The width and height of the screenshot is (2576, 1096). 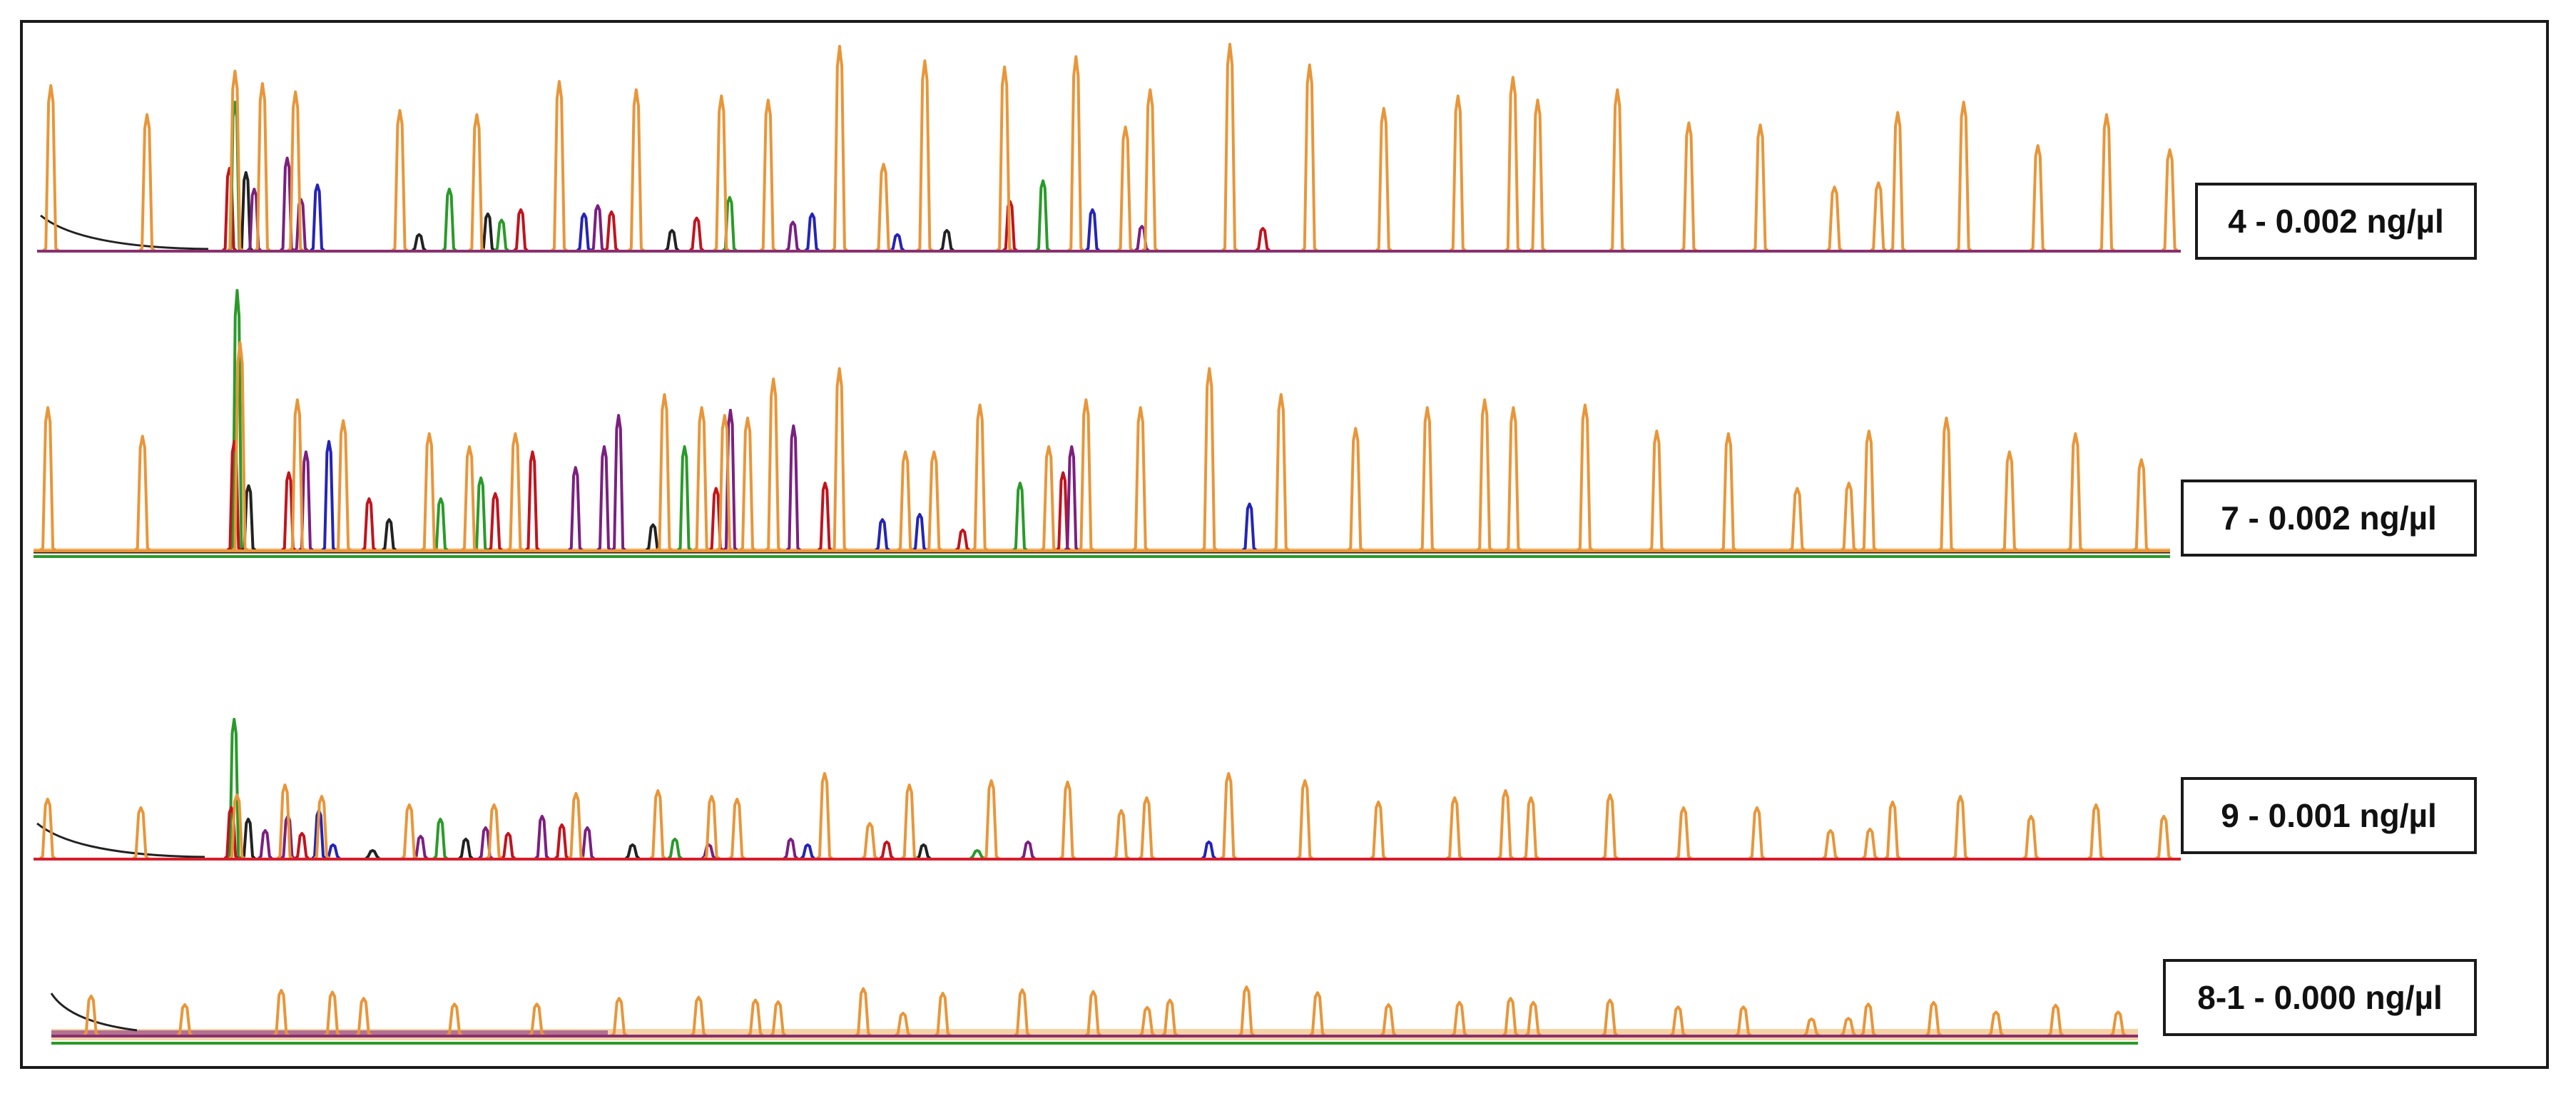 What do you see at coordinates (2320, 997) in the screenshot?
I see `sample-label-8-1: 8-1 - 0.000 ng/µl` at bounding box center [2320, 997].